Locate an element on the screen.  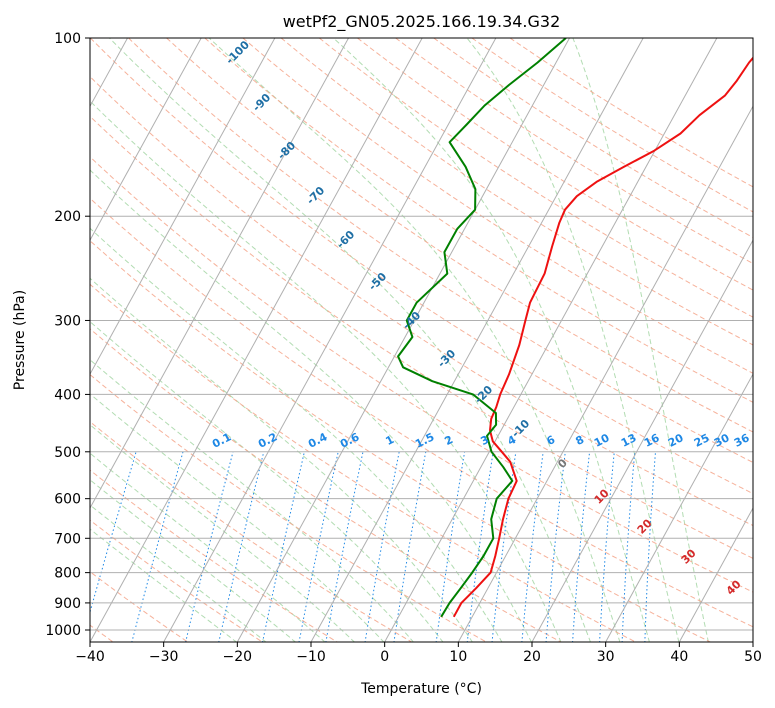
y-tick-label: 900 is located at coordinates (67, 604).